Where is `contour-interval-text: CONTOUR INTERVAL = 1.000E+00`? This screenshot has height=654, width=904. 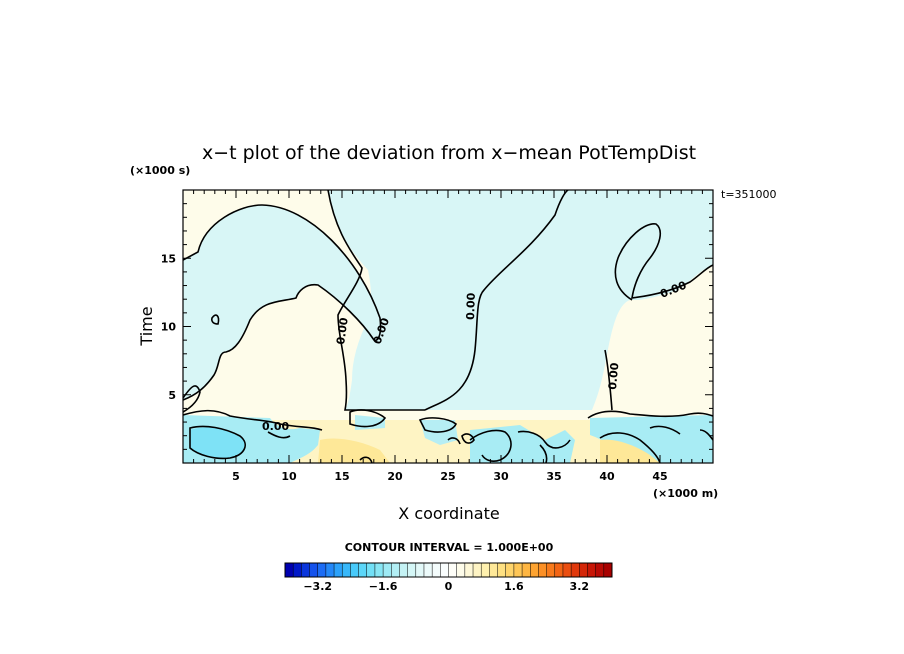
contour-interval-text: CONTOUR INTERVAL = 1.000E+00 is located at coordinates (449, 547).